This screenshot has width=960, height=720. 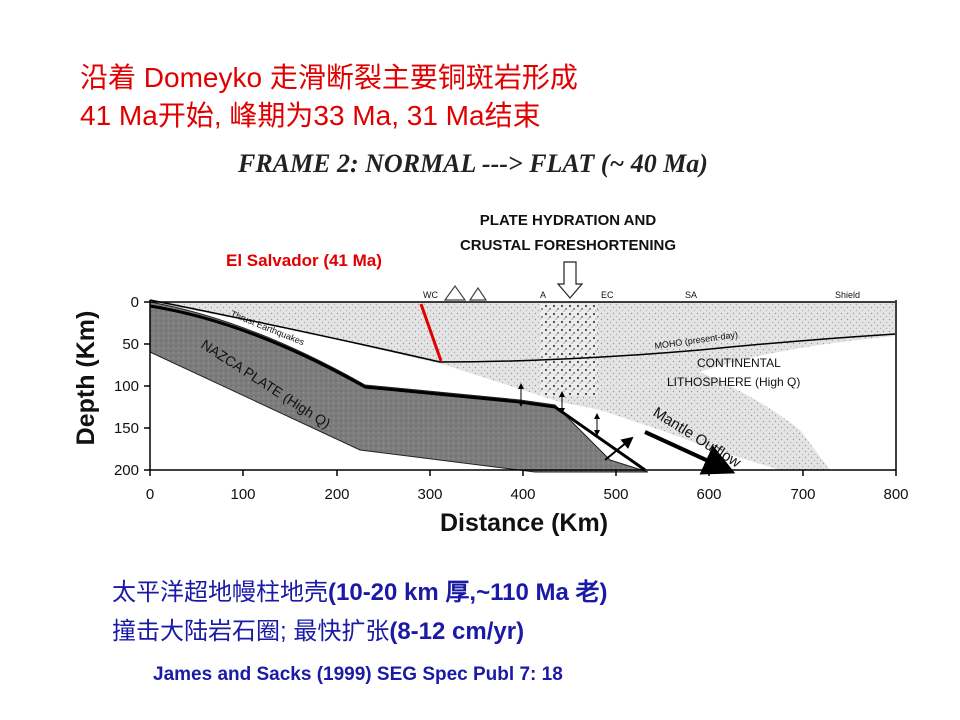 What do you see at coordinates (569, 350) in the screenshot?
I see `hydration-column` at bounding box center [569, 350].